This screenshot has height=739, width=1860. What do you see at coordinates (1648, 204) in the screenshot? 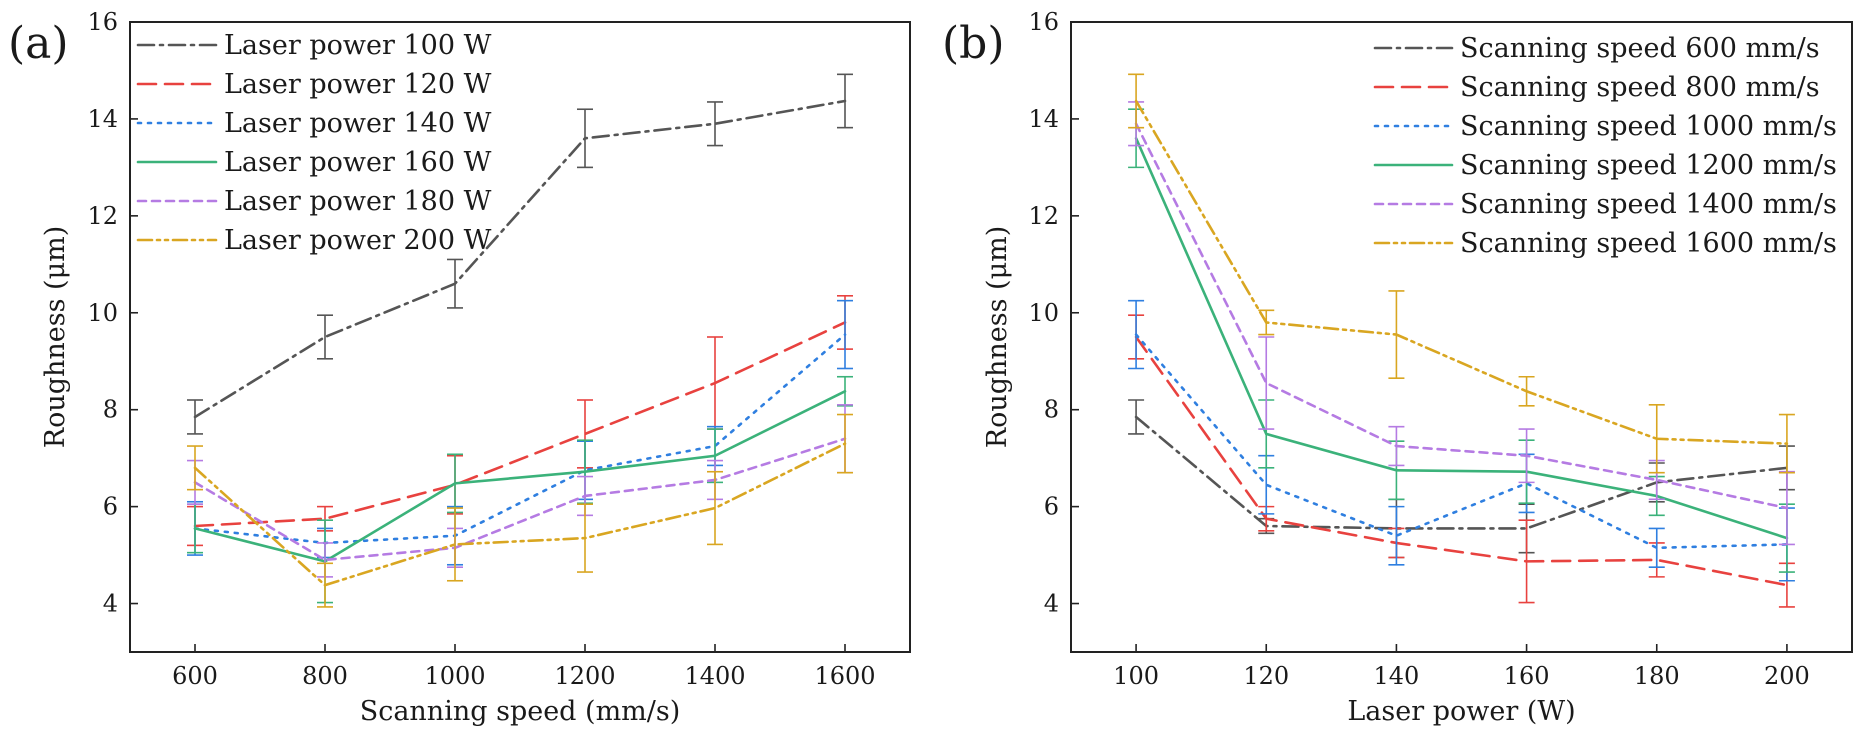
I see `legend-label: Scanning speed 1400 mm/s` at bounding box center [1648, 204].